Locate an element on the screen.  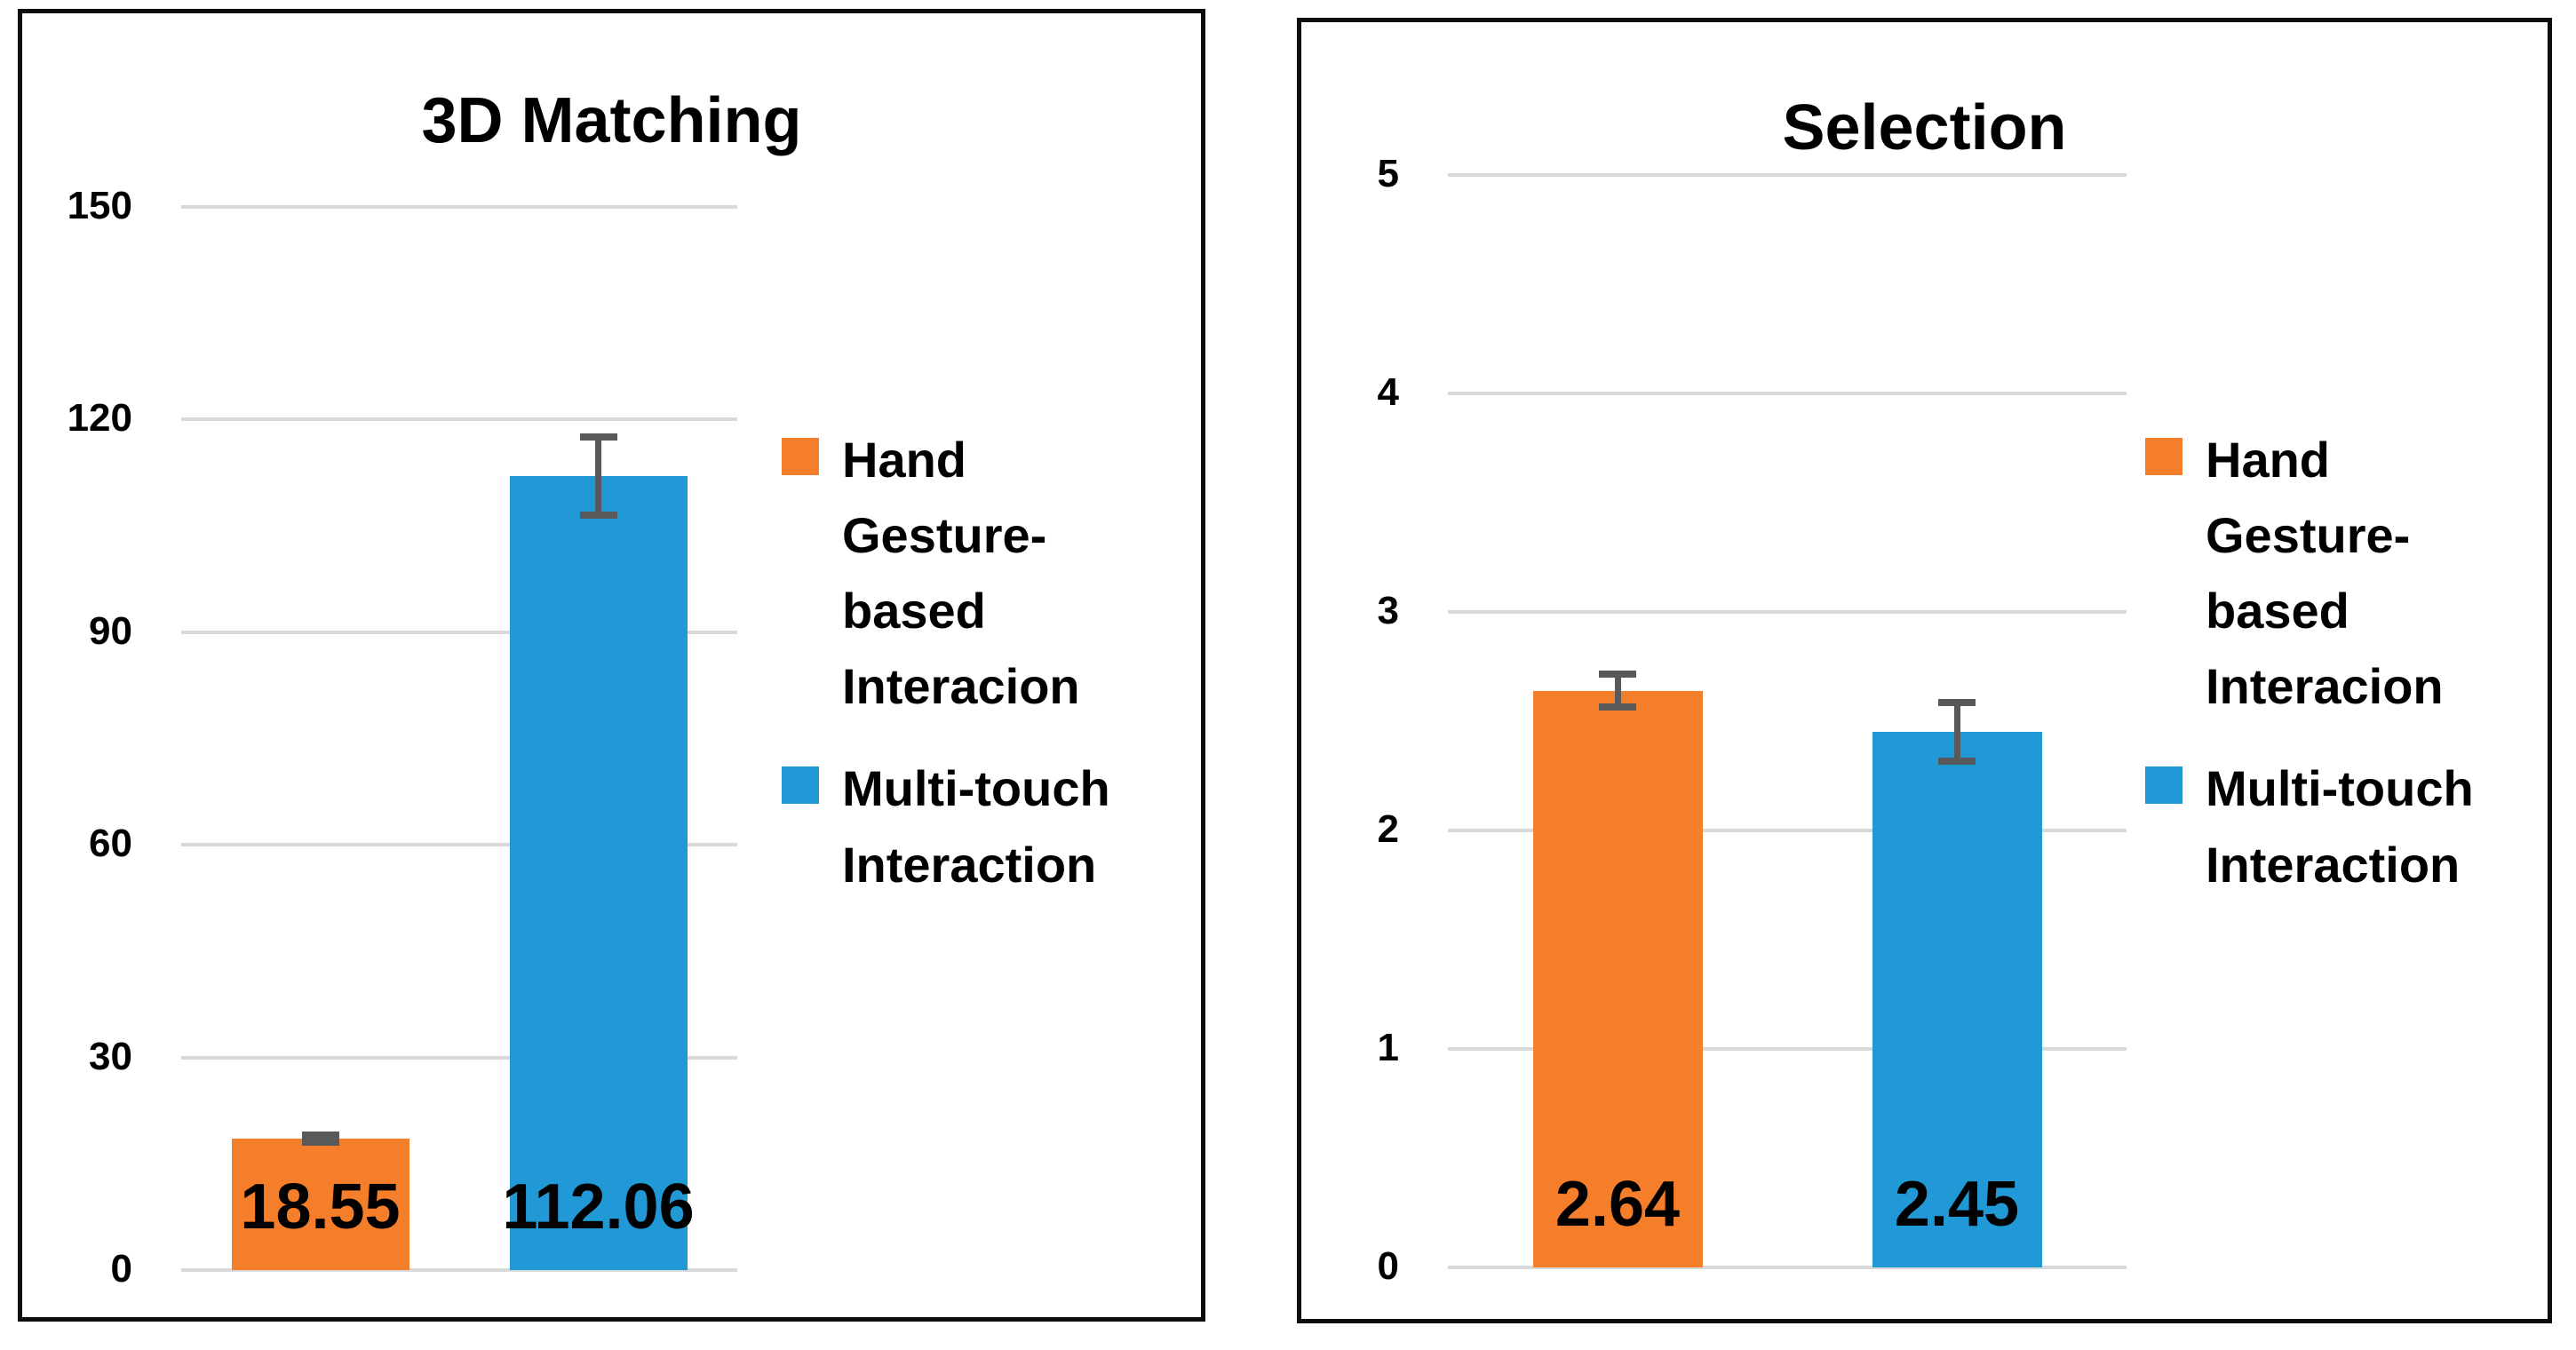
y-tick-label: 3 is located at coordinates (1388, 611).